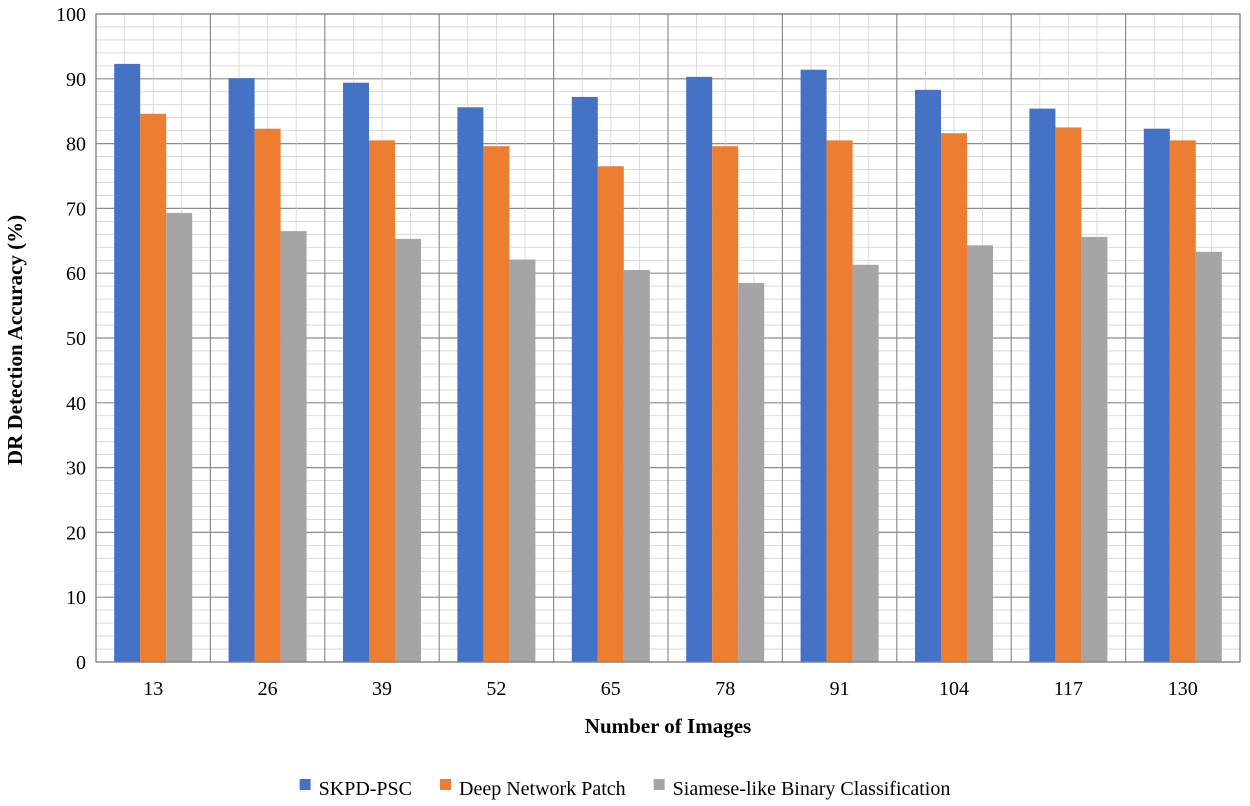  Describe the element at coordinates (76, 598) in the screenshot. I see `y-tick-label: 10` at that location.